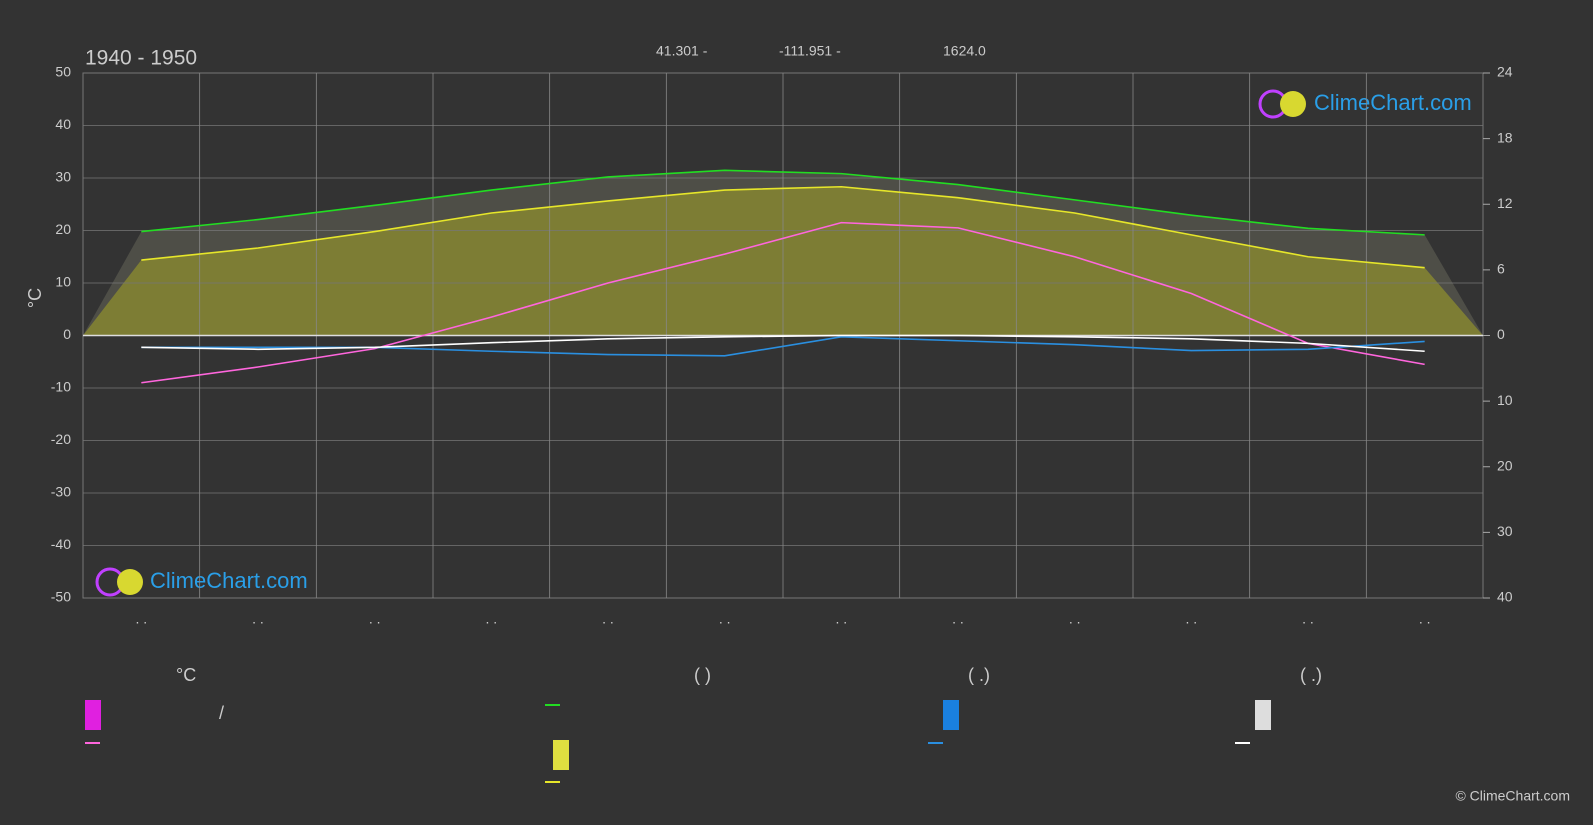 The height and width of the screenshot is (825, 1593). I want to click on y3-tick-label: 20, so click(1505, 465).